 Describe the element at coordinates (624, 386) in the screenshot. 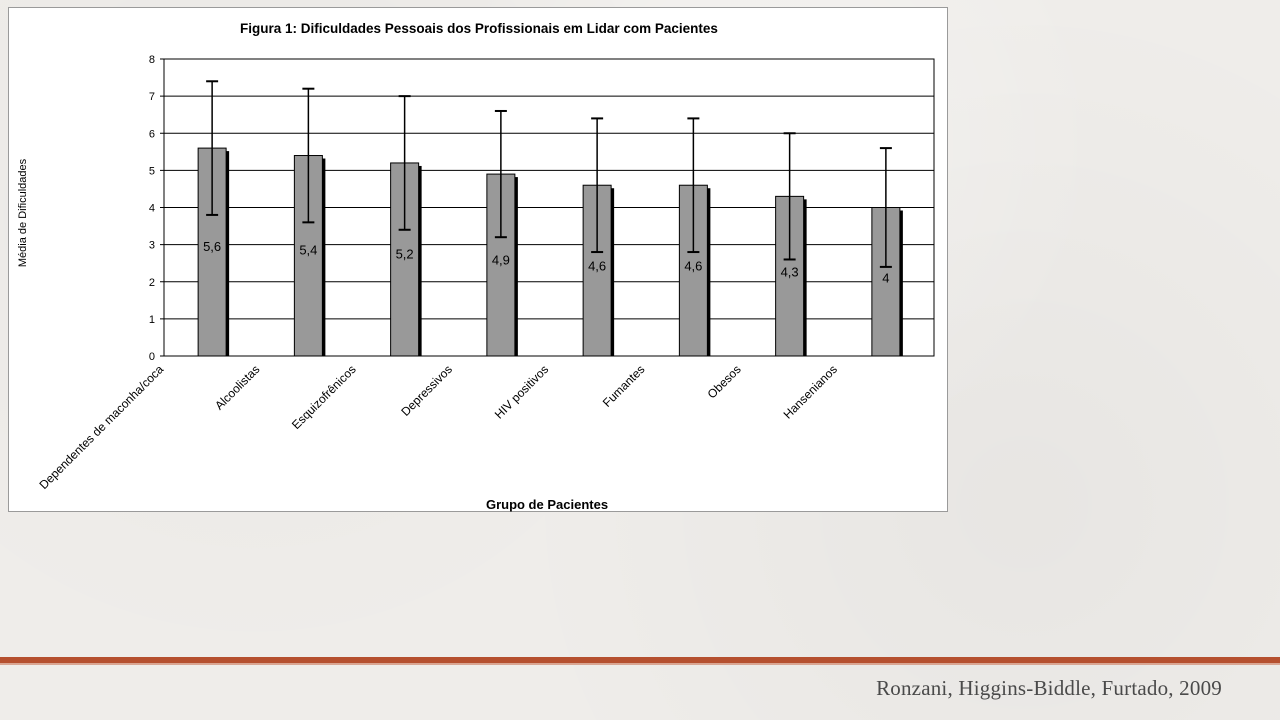

I see `x-tick-label: Fumantes` at that location.